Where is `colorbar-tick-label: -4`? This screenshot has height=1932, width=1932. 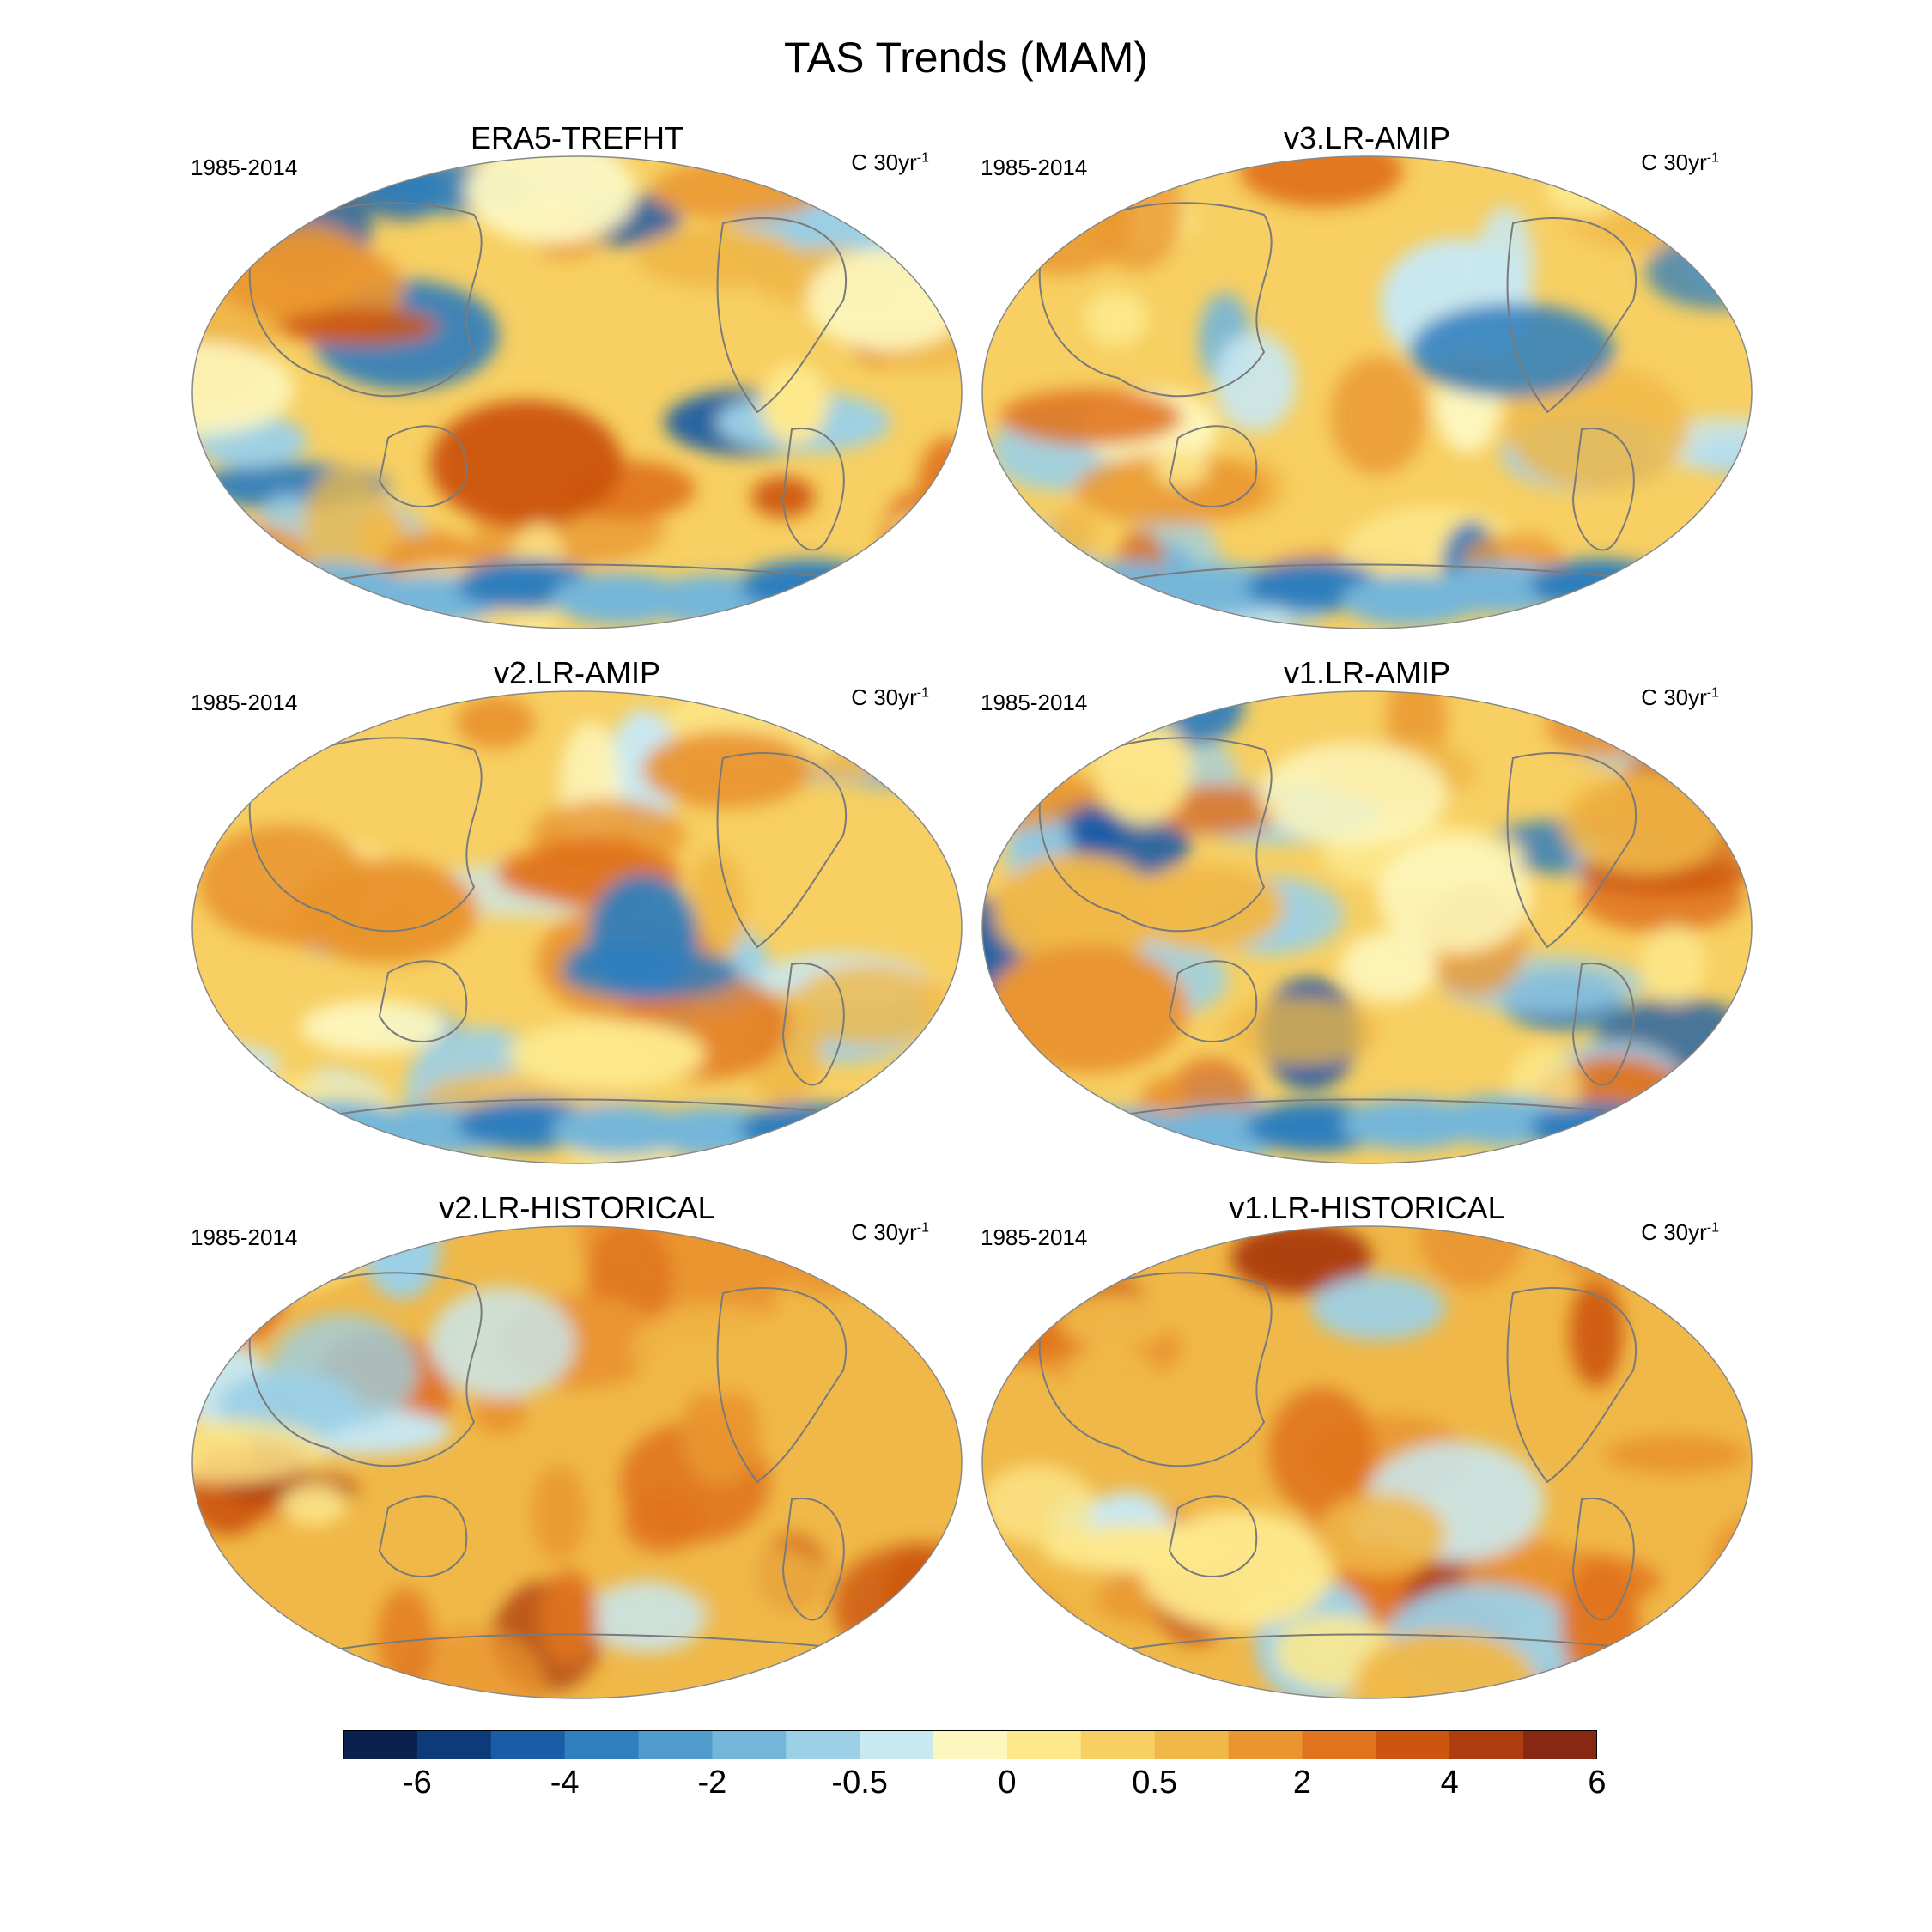 colorbar-tick-label: -4 is located at coordinates (565, 1783).